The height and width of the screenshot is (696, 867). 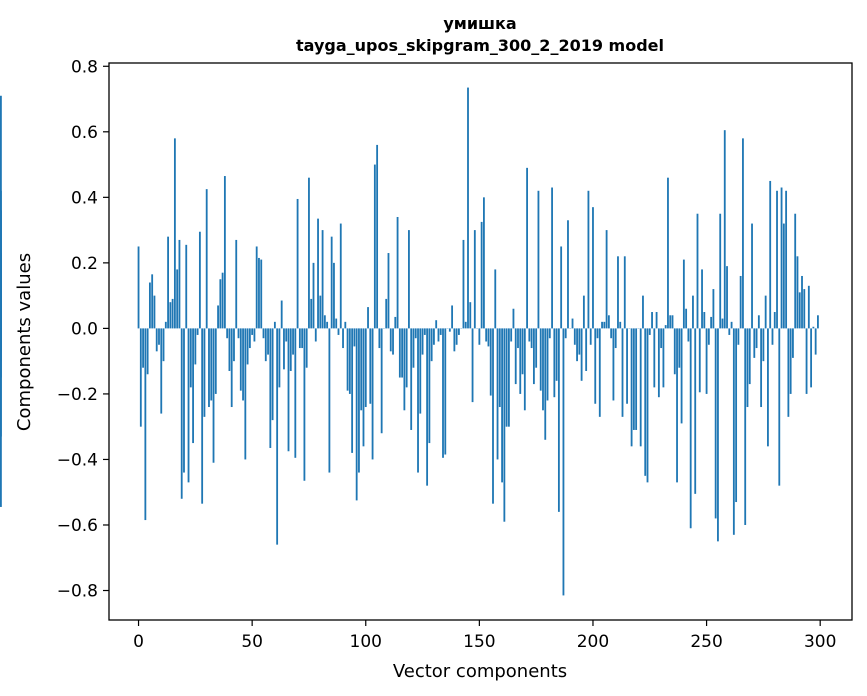 What do you see at coordinates (83, 329) in the screenshot?
I see `y-axis-ticks: −0.8 −0.6 −0.4 −0.2 0.0 0.2 0.4 0.6 0.8` at bounding box center [83, 329].